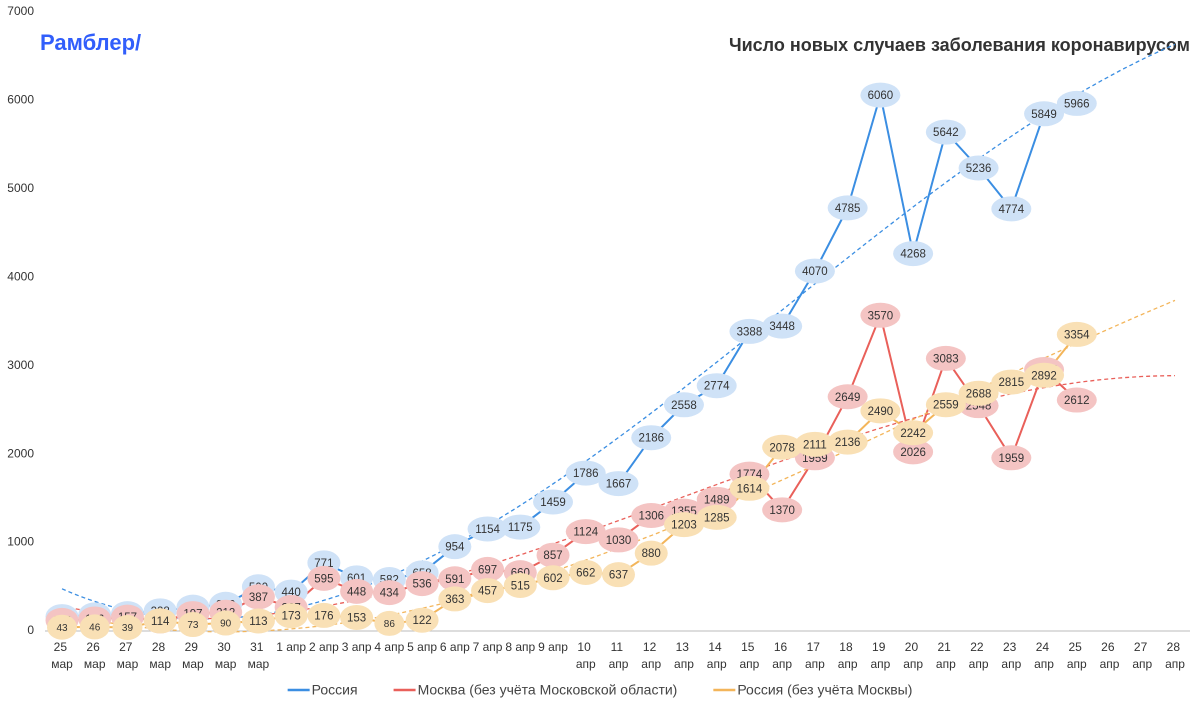 The height and width of the screenshot is (709, 1200). What do you see at coordinates (258, 622) in the screenshot?
I see `data-label: 113` at bounding box center [258, 622].